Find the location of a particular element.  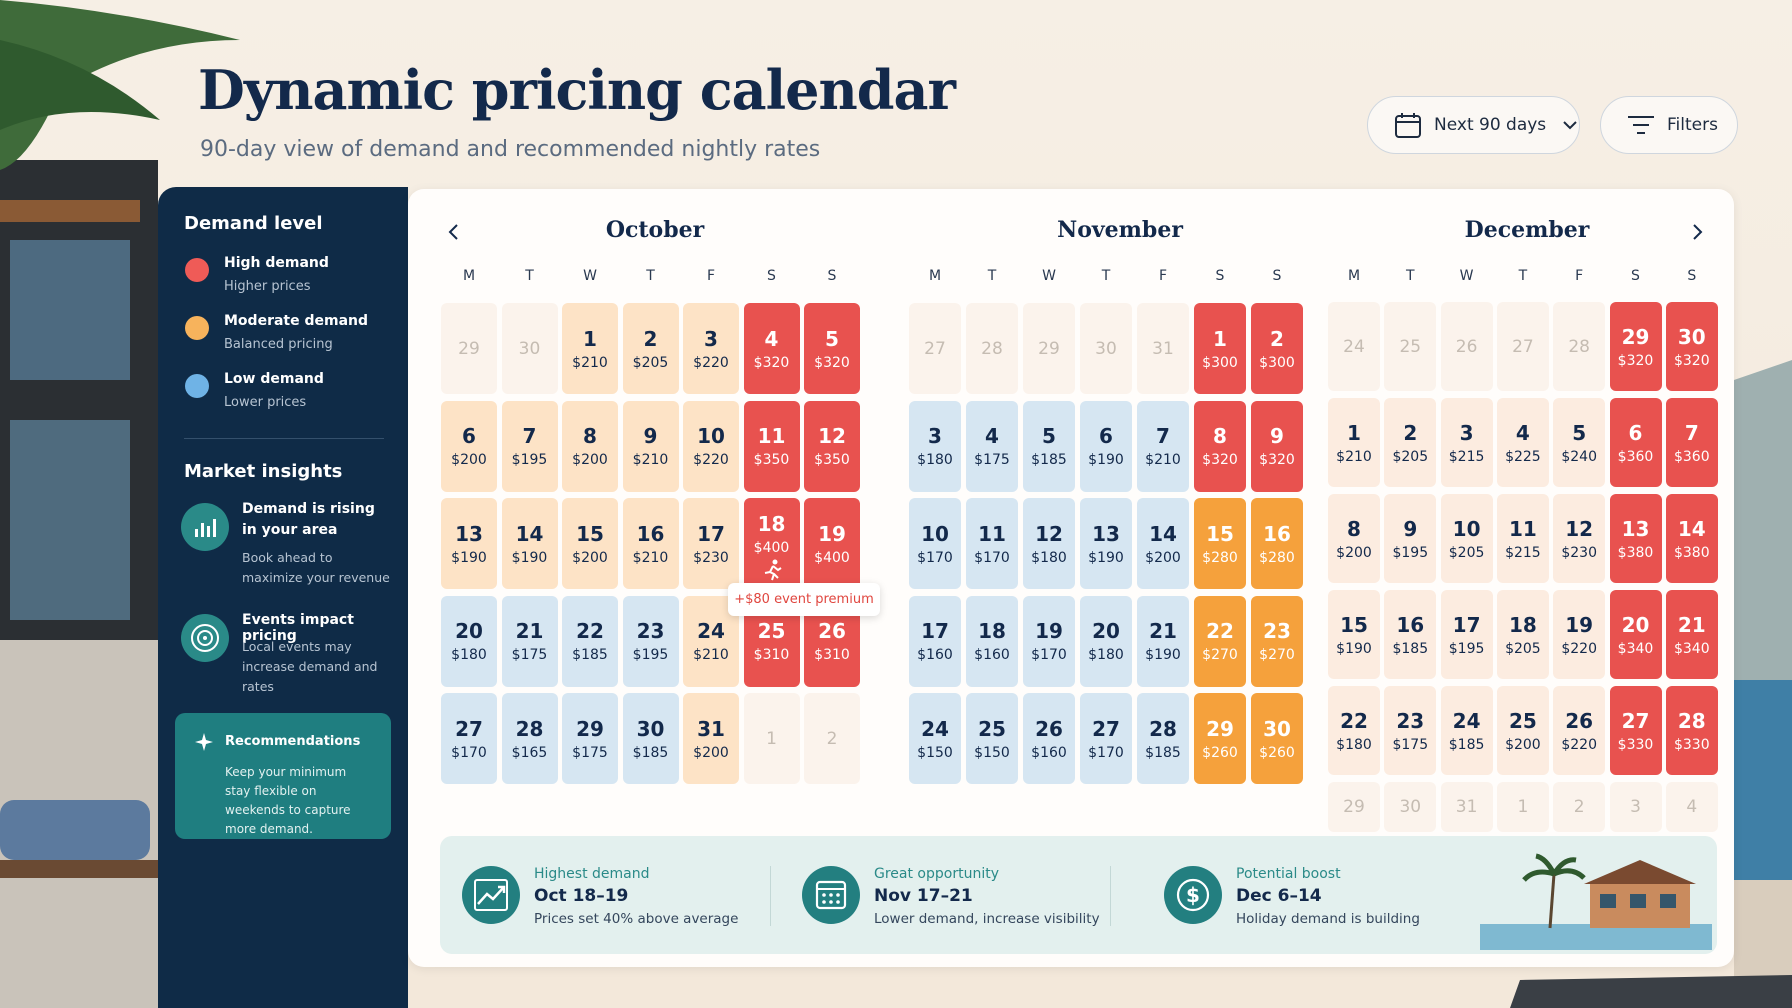

day-cell: 15 $280 is located at coordinates (1220, 543).